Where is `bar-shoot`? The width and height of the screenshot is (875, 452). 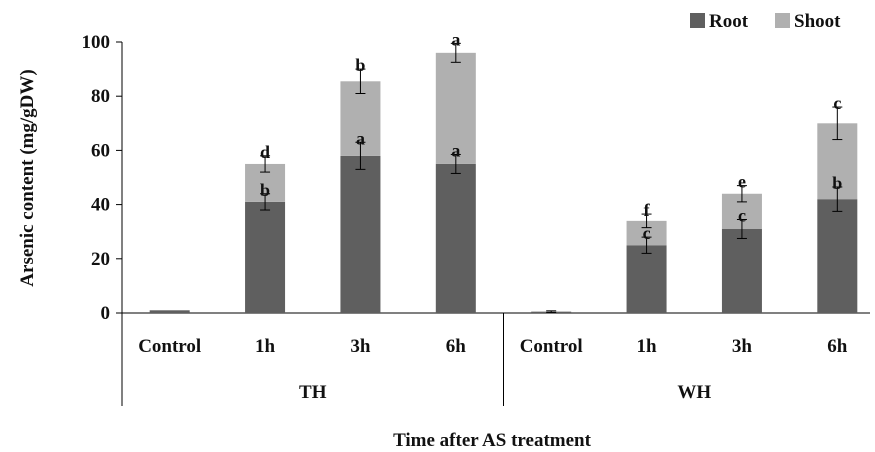 bar-shoot is located at coordinates (455, 108).